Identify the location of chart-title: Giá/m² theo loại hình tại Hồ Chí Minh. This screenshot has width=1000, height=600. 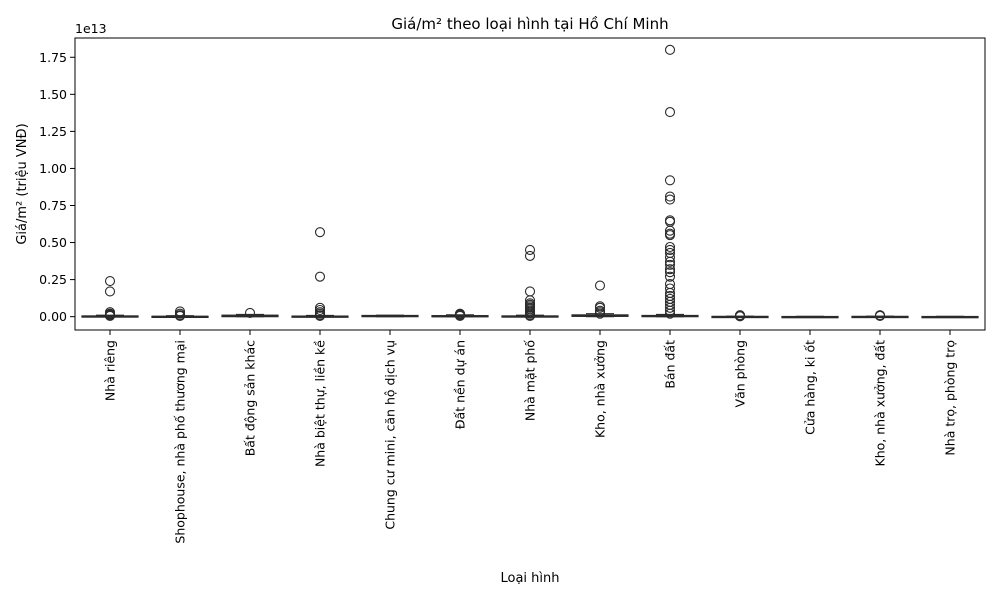
(529, 24).